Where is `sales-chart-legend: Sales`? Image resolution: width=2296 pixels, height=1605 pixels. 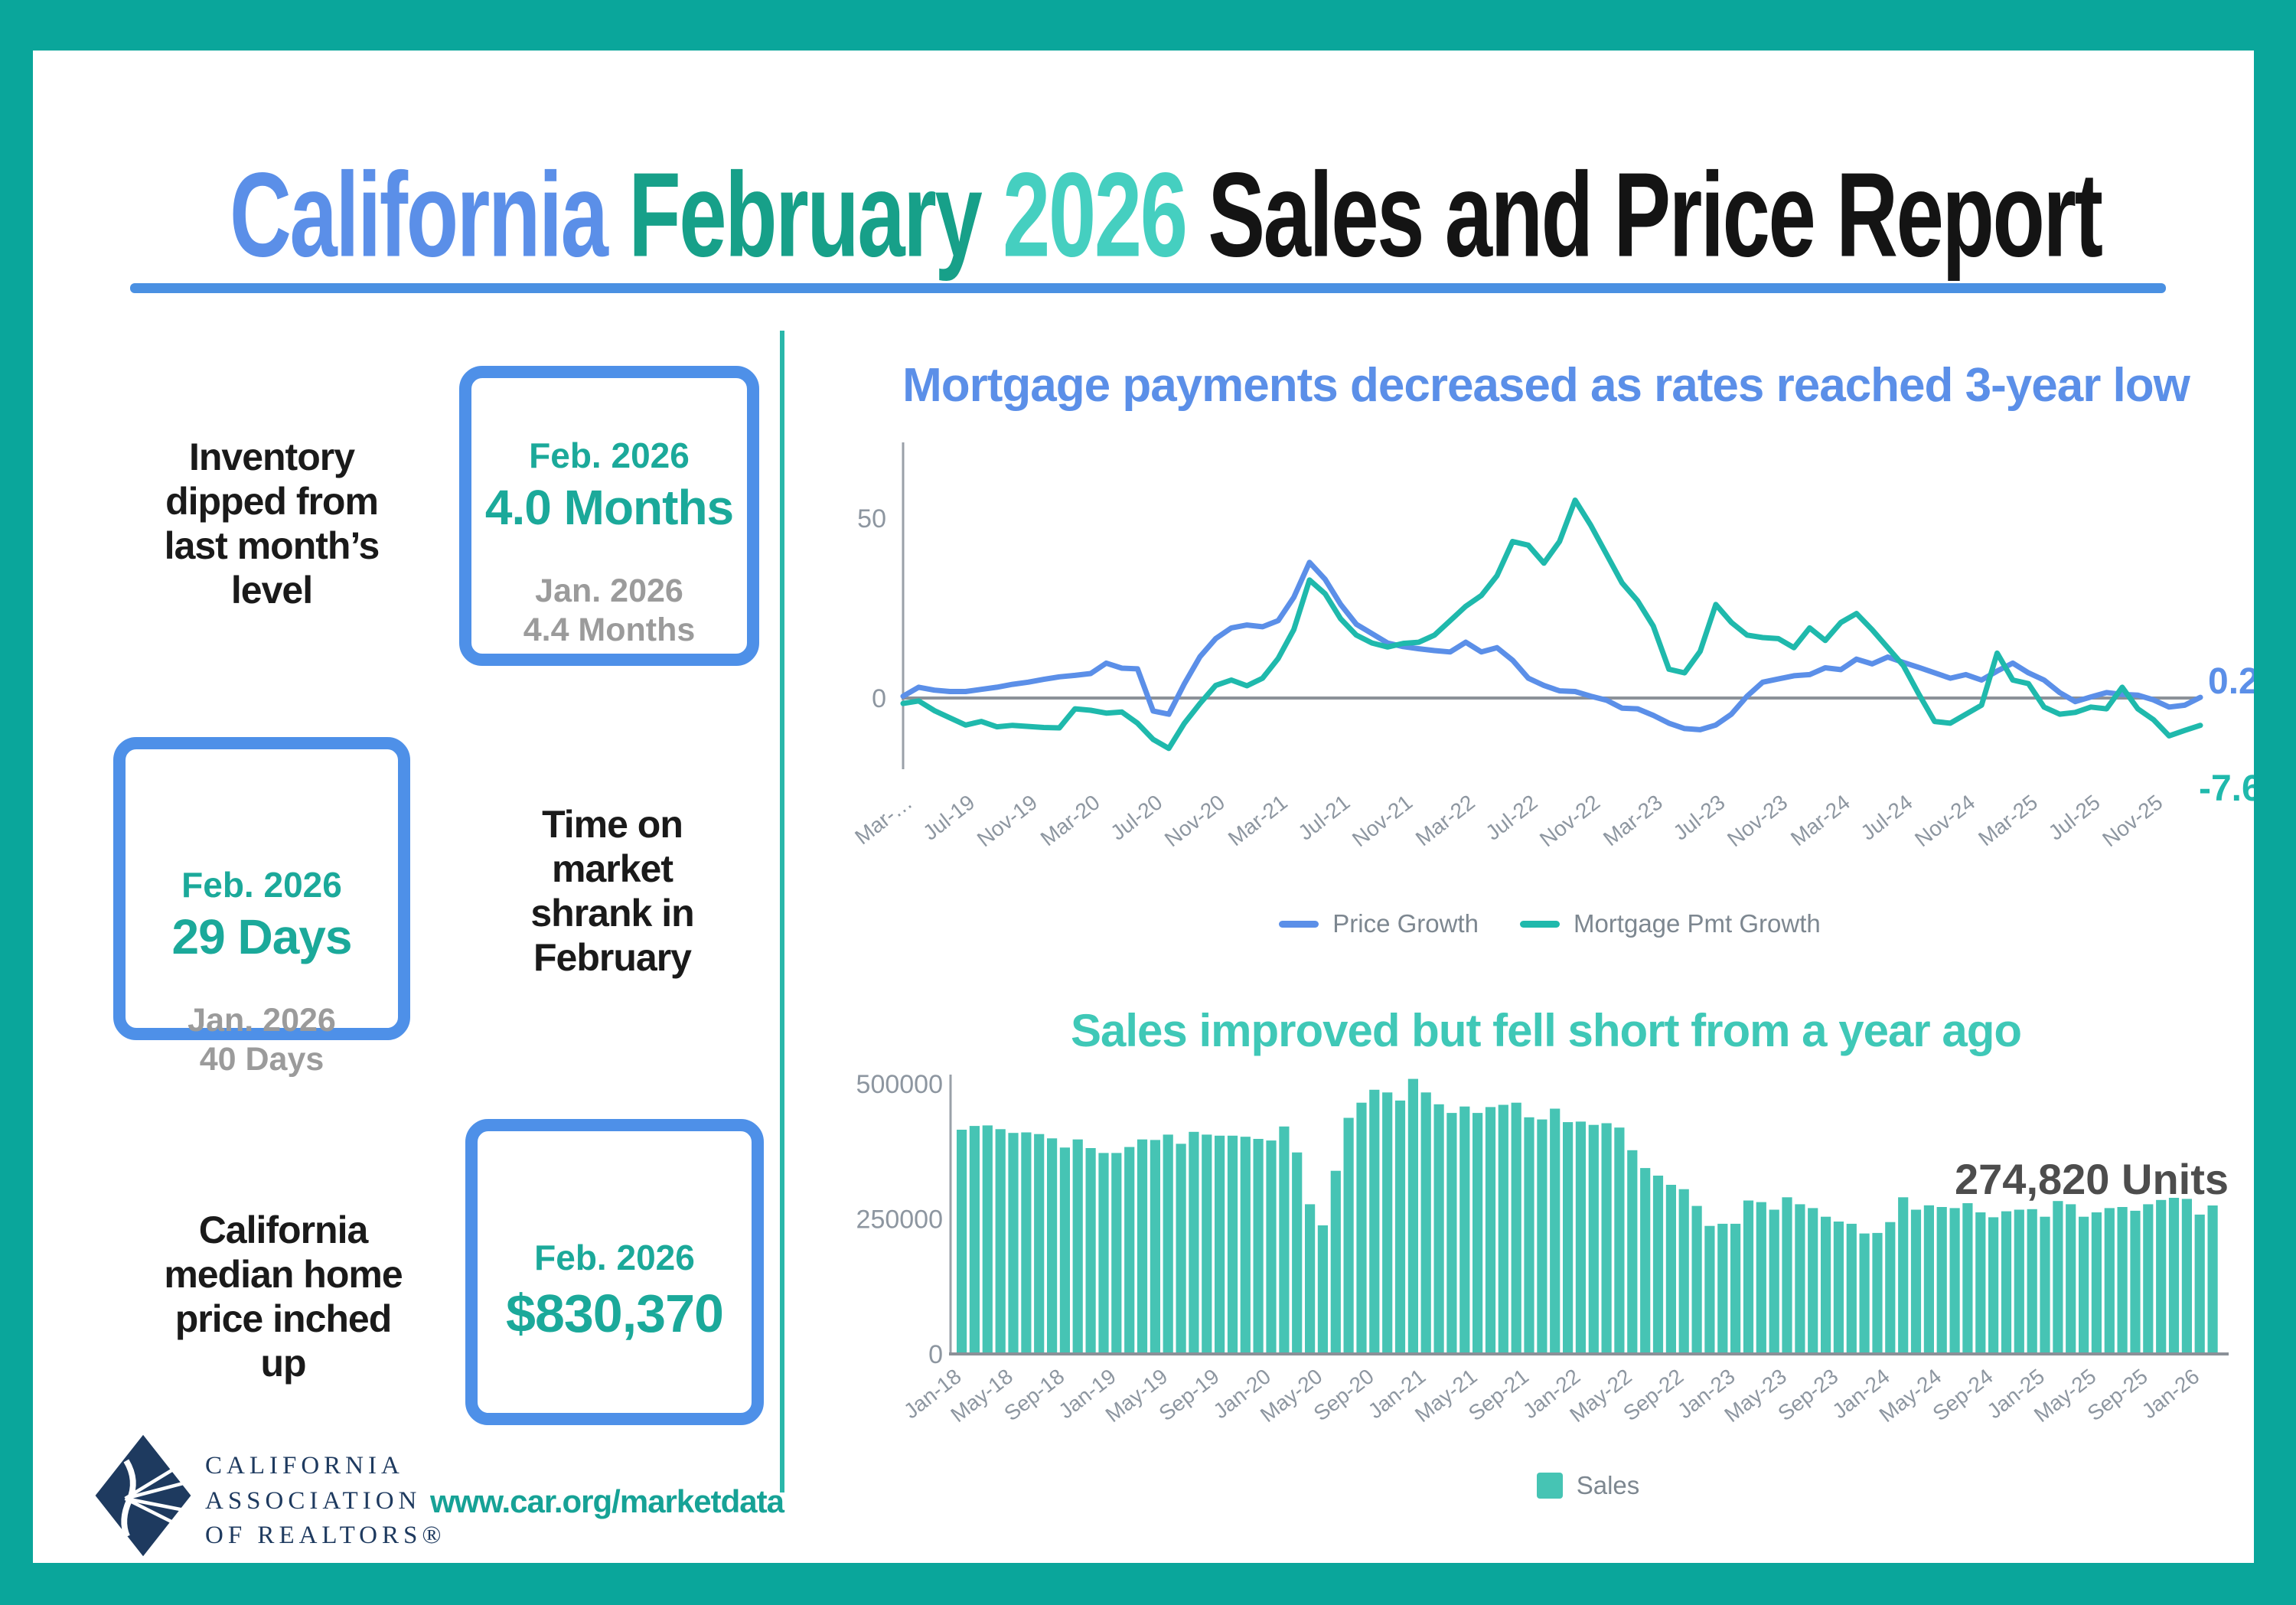
sales-chart-legend: Sales is located at coordinates (1588, 1485).